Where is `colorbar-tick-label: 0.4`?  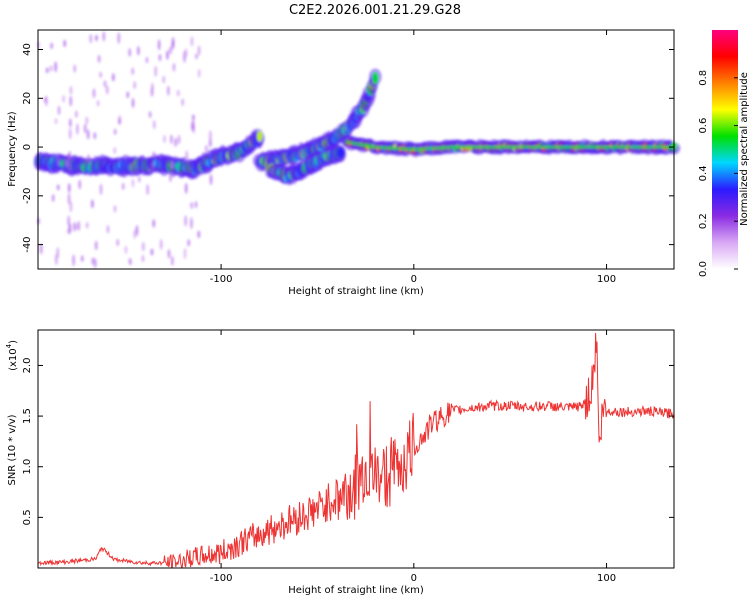
colorbar-tick-label: 0.4 is located at coordinates (703, 173).